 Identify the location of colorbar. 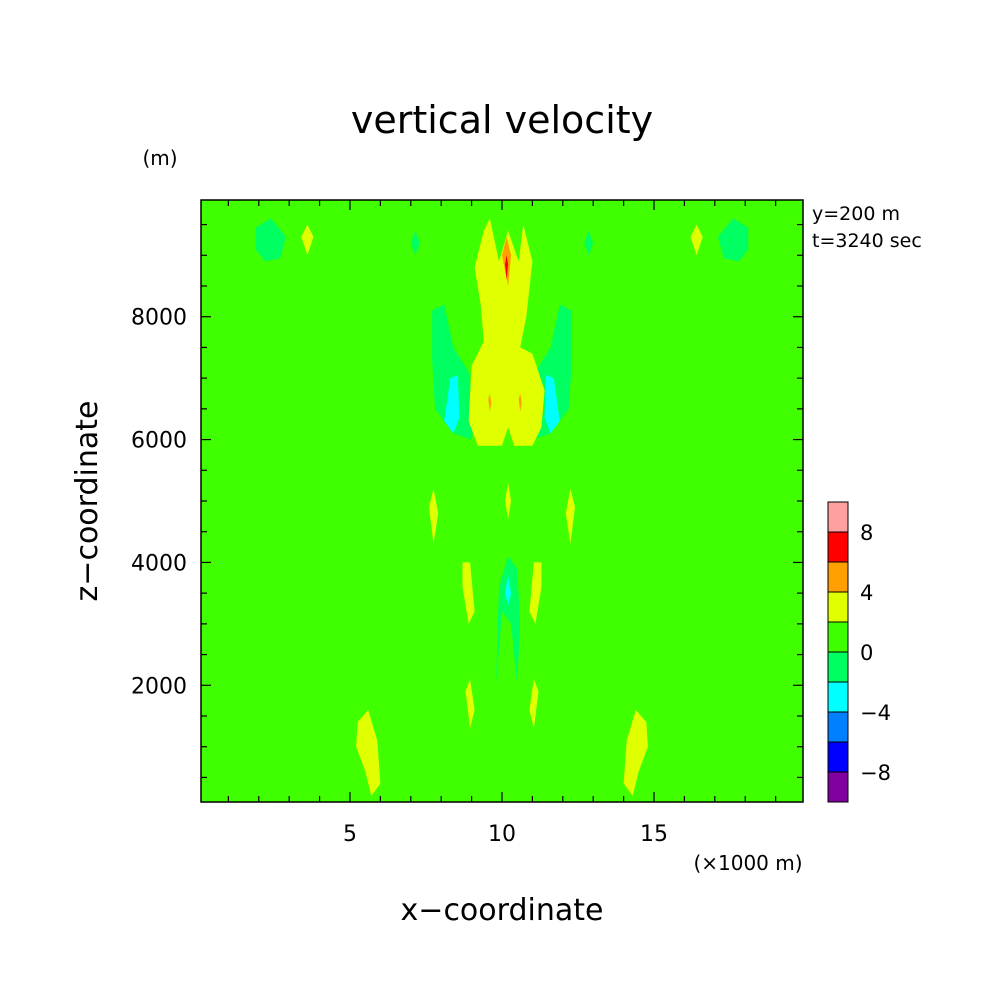
(838, 652).